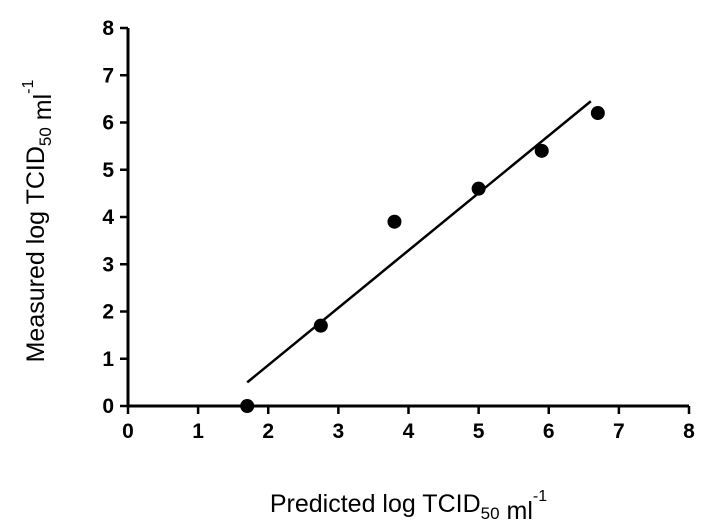 The image size is (702, 529). Describe the element at coordinates (108, 170) in the screenshot. I see `y-tick-label: 5` at that location.